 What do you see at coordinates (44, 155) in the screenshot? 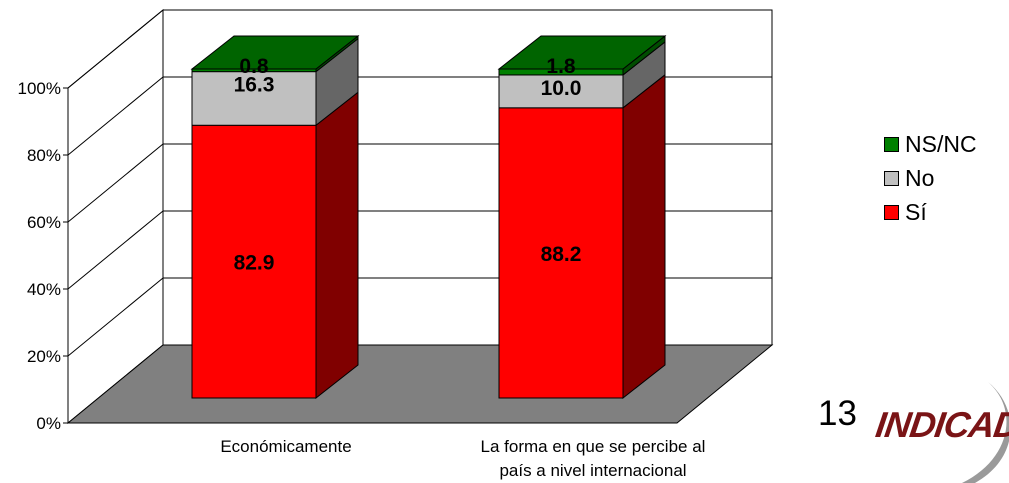
I see `y-tick-label: 80%` at bounding box center [44, 155].